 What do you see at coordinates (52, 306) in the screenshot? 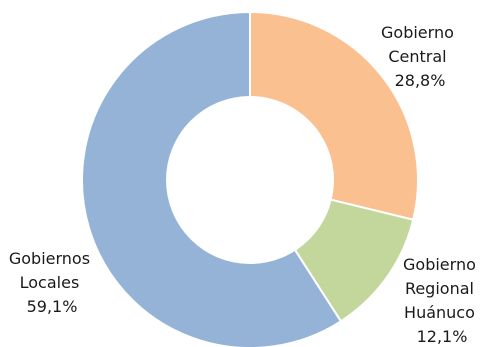
I see `value-label-gobiernos-locales: 59,1%` at bounding box center [52, 306].